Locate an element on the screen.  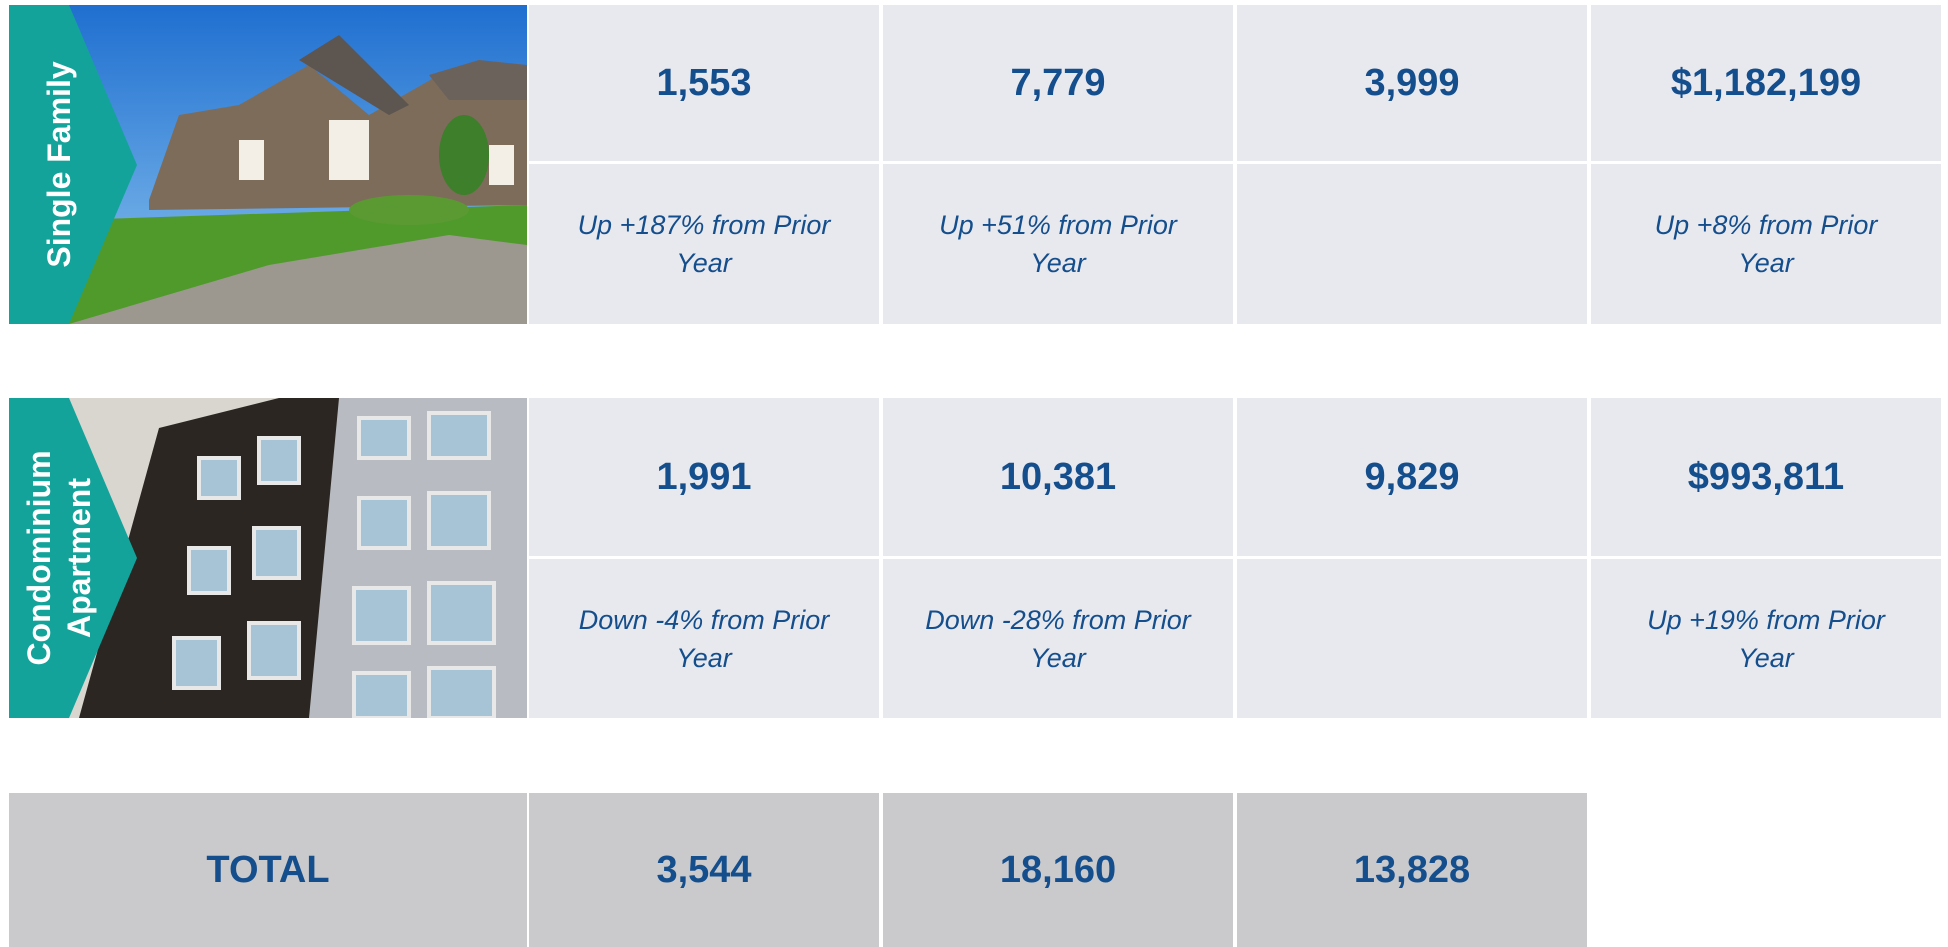
value-cell: 1,991 is located at coordinates (704, 477).